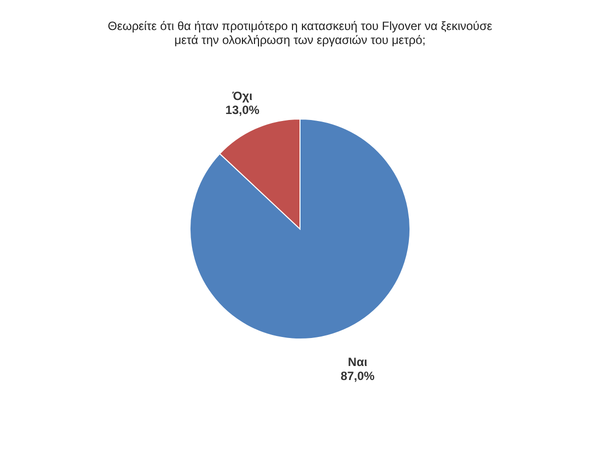 Image resolution: width=600 pixels, height=451 pixels. I want to click on data-label: 87,0%, so click(357, 376).